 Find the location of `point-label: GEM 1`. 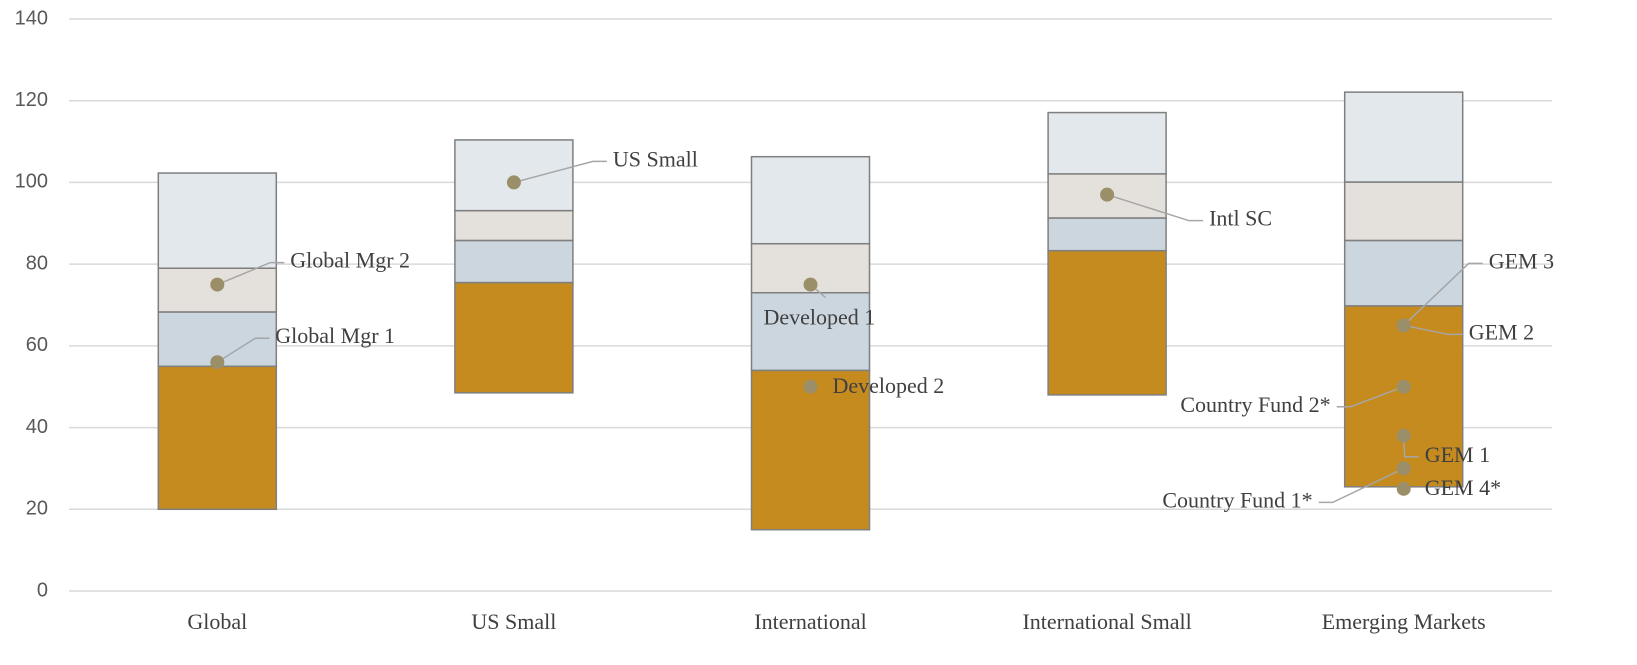

point-label: GEM 1 is located at coordinates (1457, 454).